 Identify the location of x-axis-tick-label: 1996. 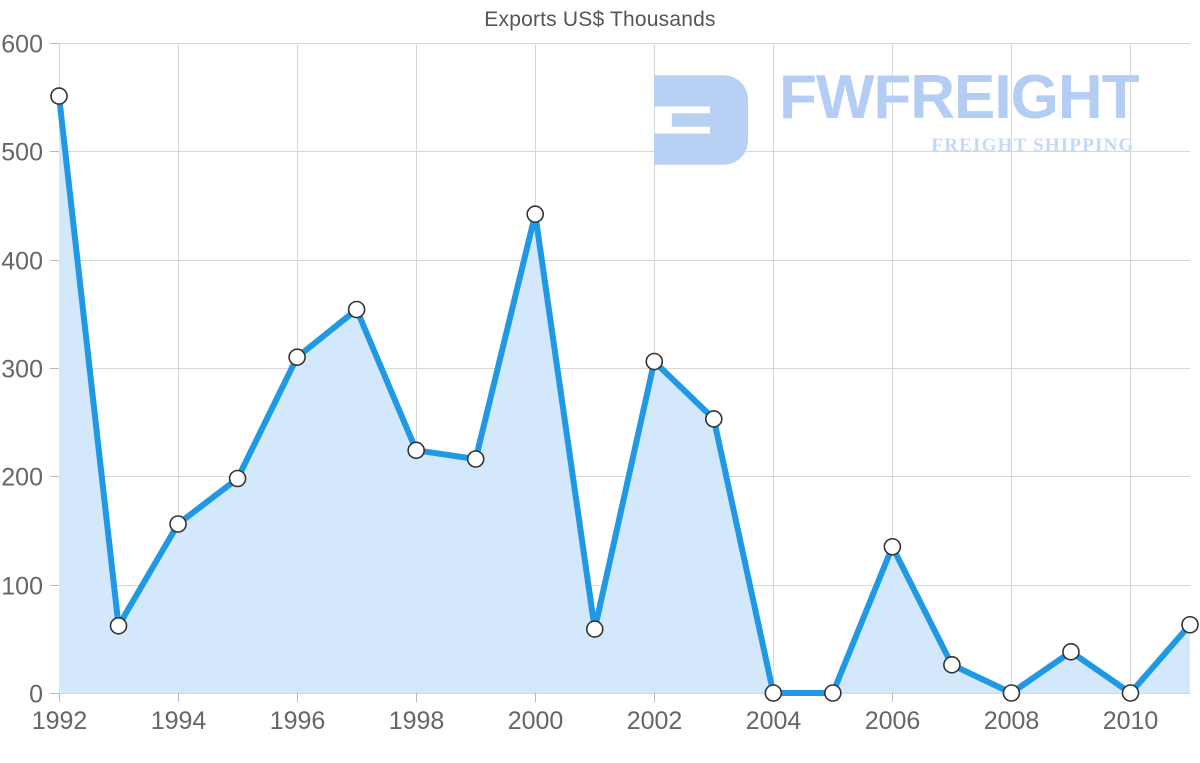
(298, 721).